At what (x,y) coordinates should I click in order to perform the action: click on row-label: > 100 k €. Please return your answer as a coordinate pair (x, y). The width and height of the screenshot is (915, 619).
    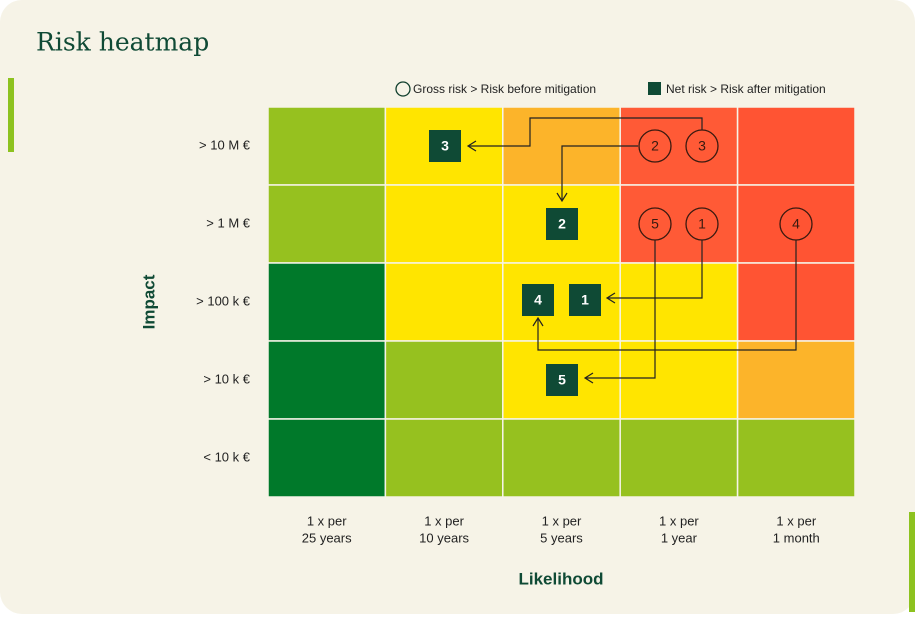
    Looking at the image, I should click on (223, 300).